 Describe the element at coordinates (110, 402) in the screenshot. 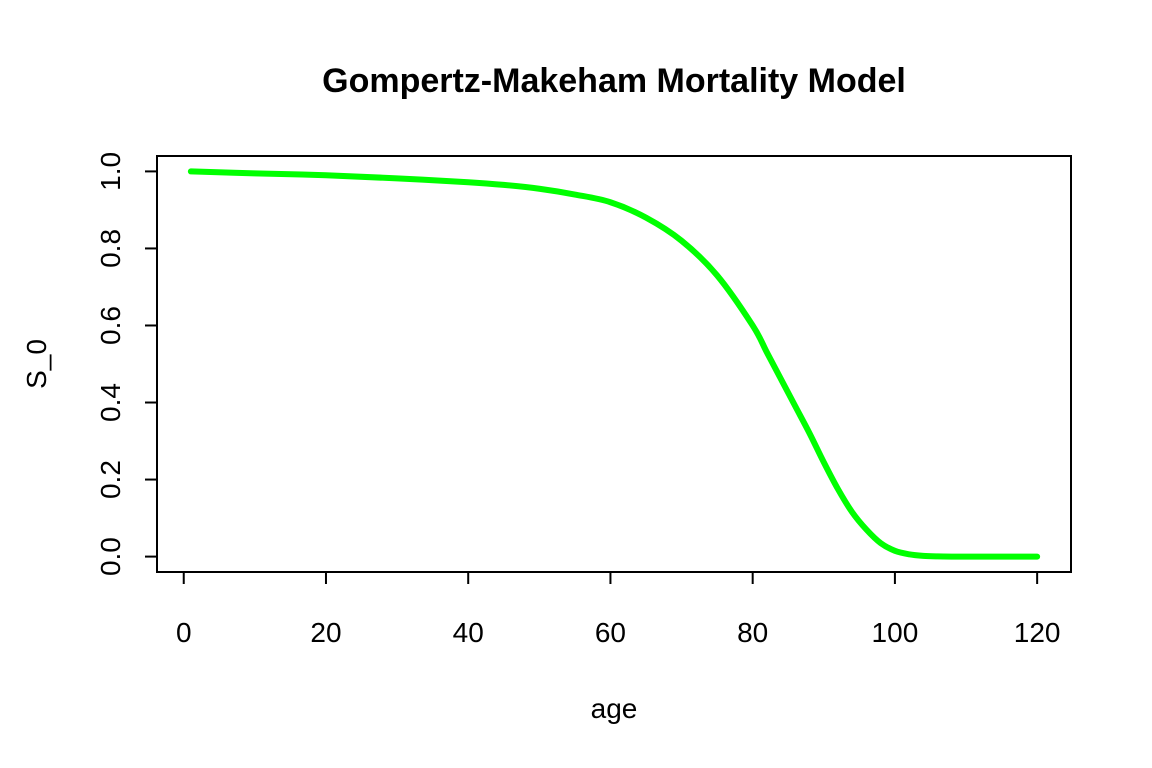

I see `y-tick-label: 0.4` at that location.